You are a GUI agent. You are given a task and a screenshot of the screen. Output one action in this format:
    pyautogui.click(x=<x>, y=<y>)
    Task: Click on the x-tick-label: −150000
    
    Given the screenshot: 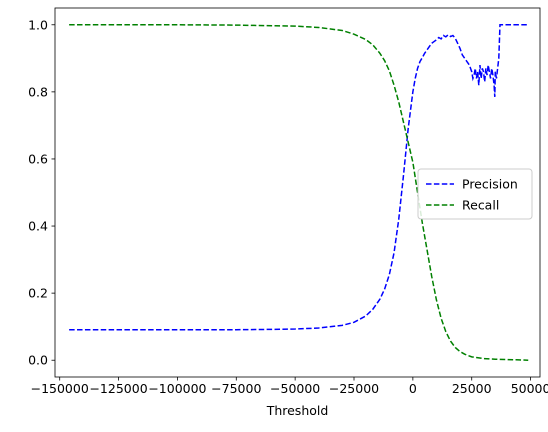 What is the action you would take?
    pyautogui.click(x=60, y=388)
    